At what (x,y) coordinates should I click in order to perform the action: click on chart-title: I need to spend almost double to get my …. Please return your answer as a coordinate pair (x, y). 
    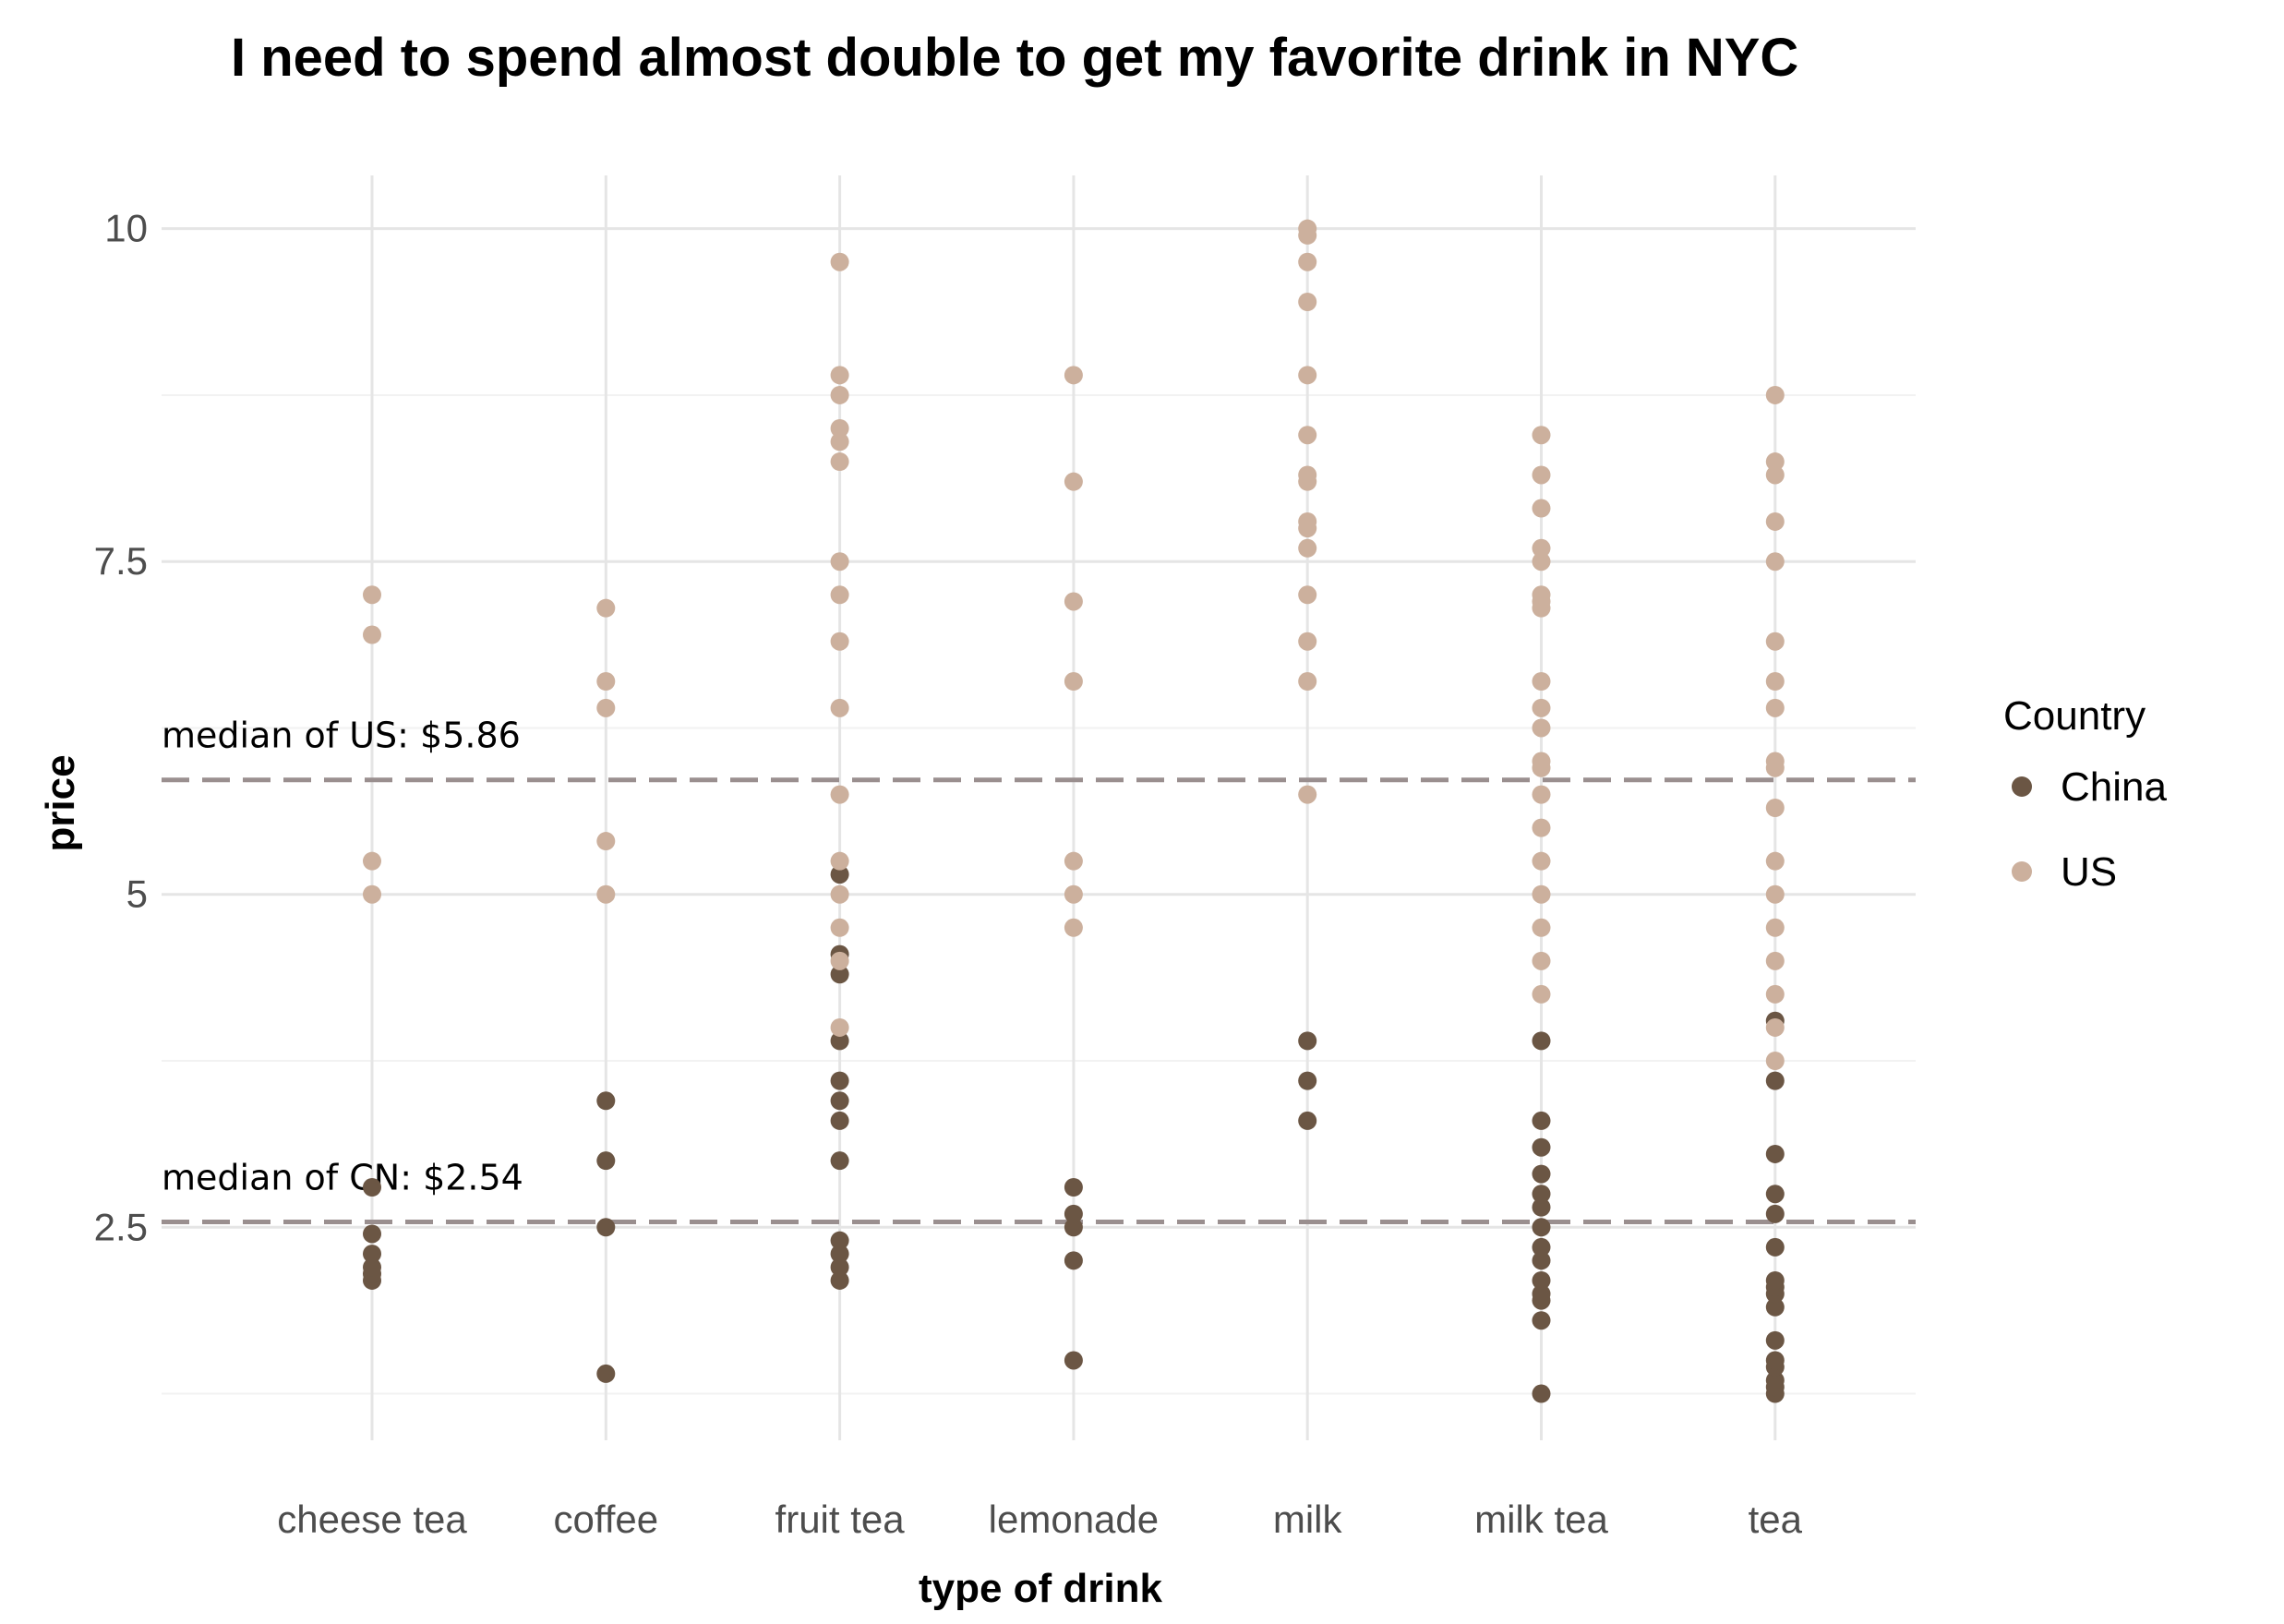
    Looking at the image, I should click on (1015, 58).